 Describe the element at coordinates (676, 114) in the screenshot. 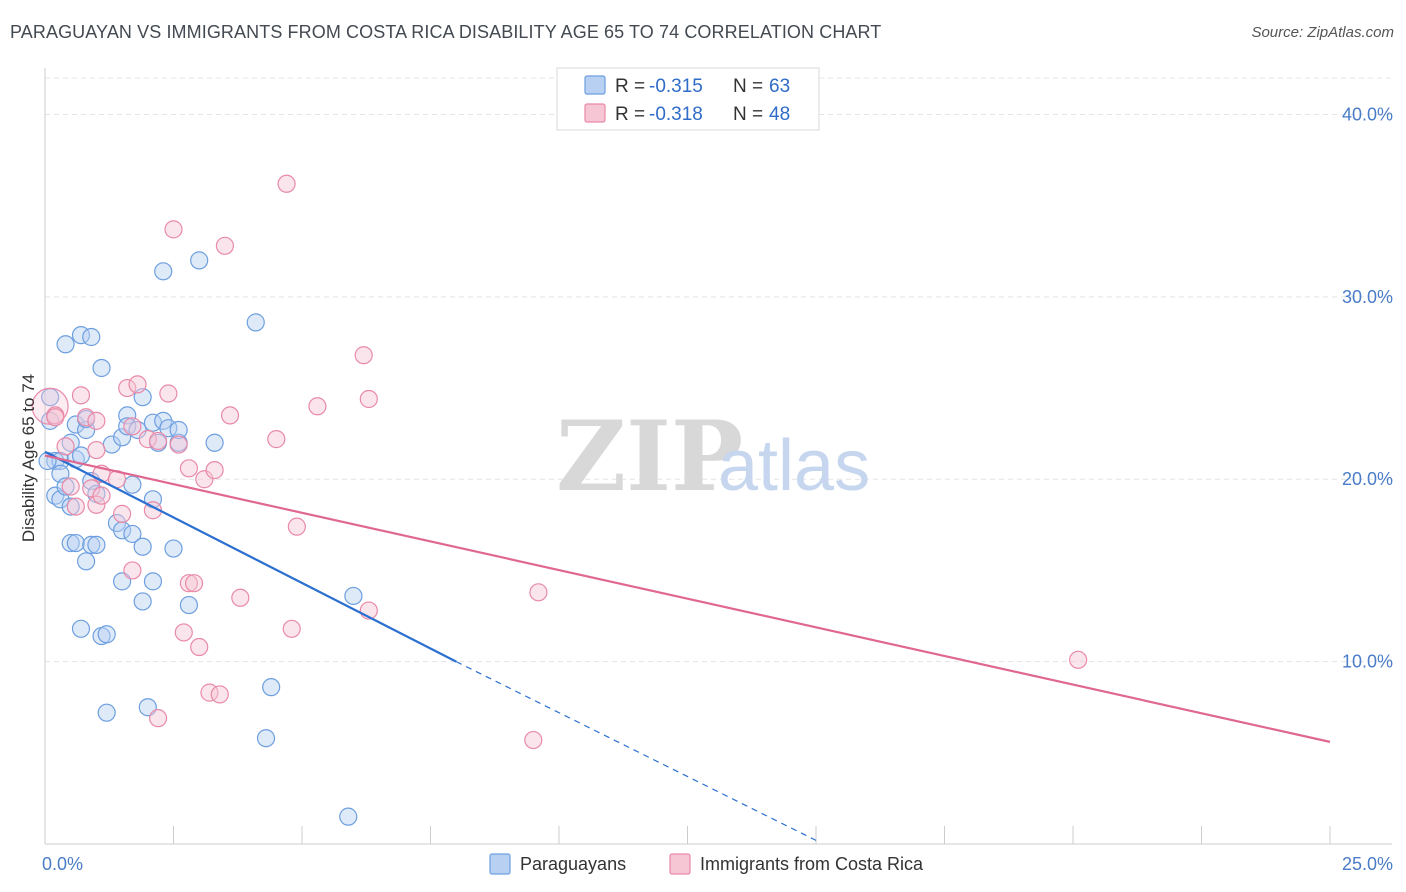

I see `legend-r-value-pink: -0.318` at that location.